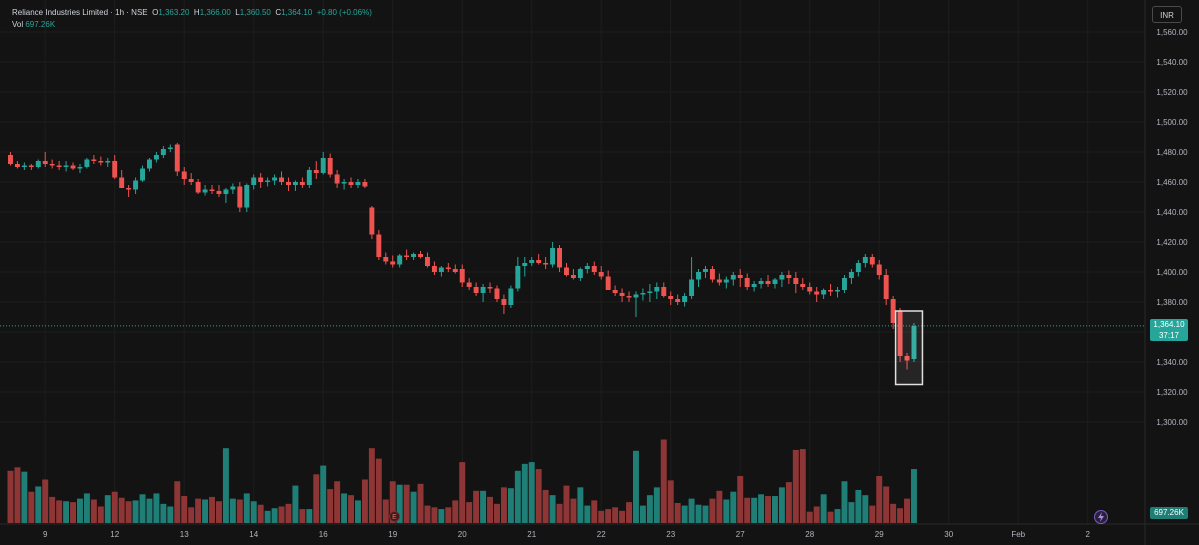 The height and width of the screenshot is (545, 1199). What do you see at coordinates (297, 12) in the screenshot?
I see `close-value: 1,364.10` at bounding box center [297, 12].